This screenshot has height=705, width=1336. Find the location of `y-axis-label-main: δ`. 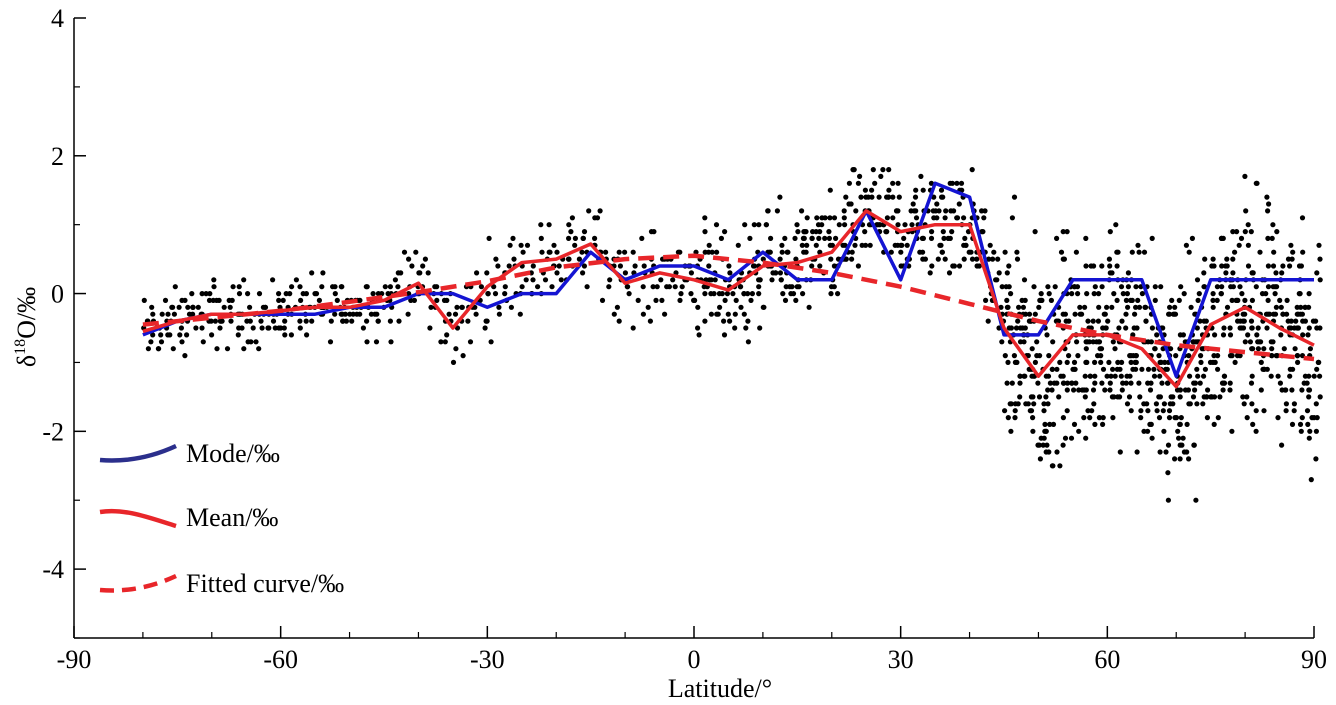

y-axis-label-main: δ is located at coordinates (26, 361).